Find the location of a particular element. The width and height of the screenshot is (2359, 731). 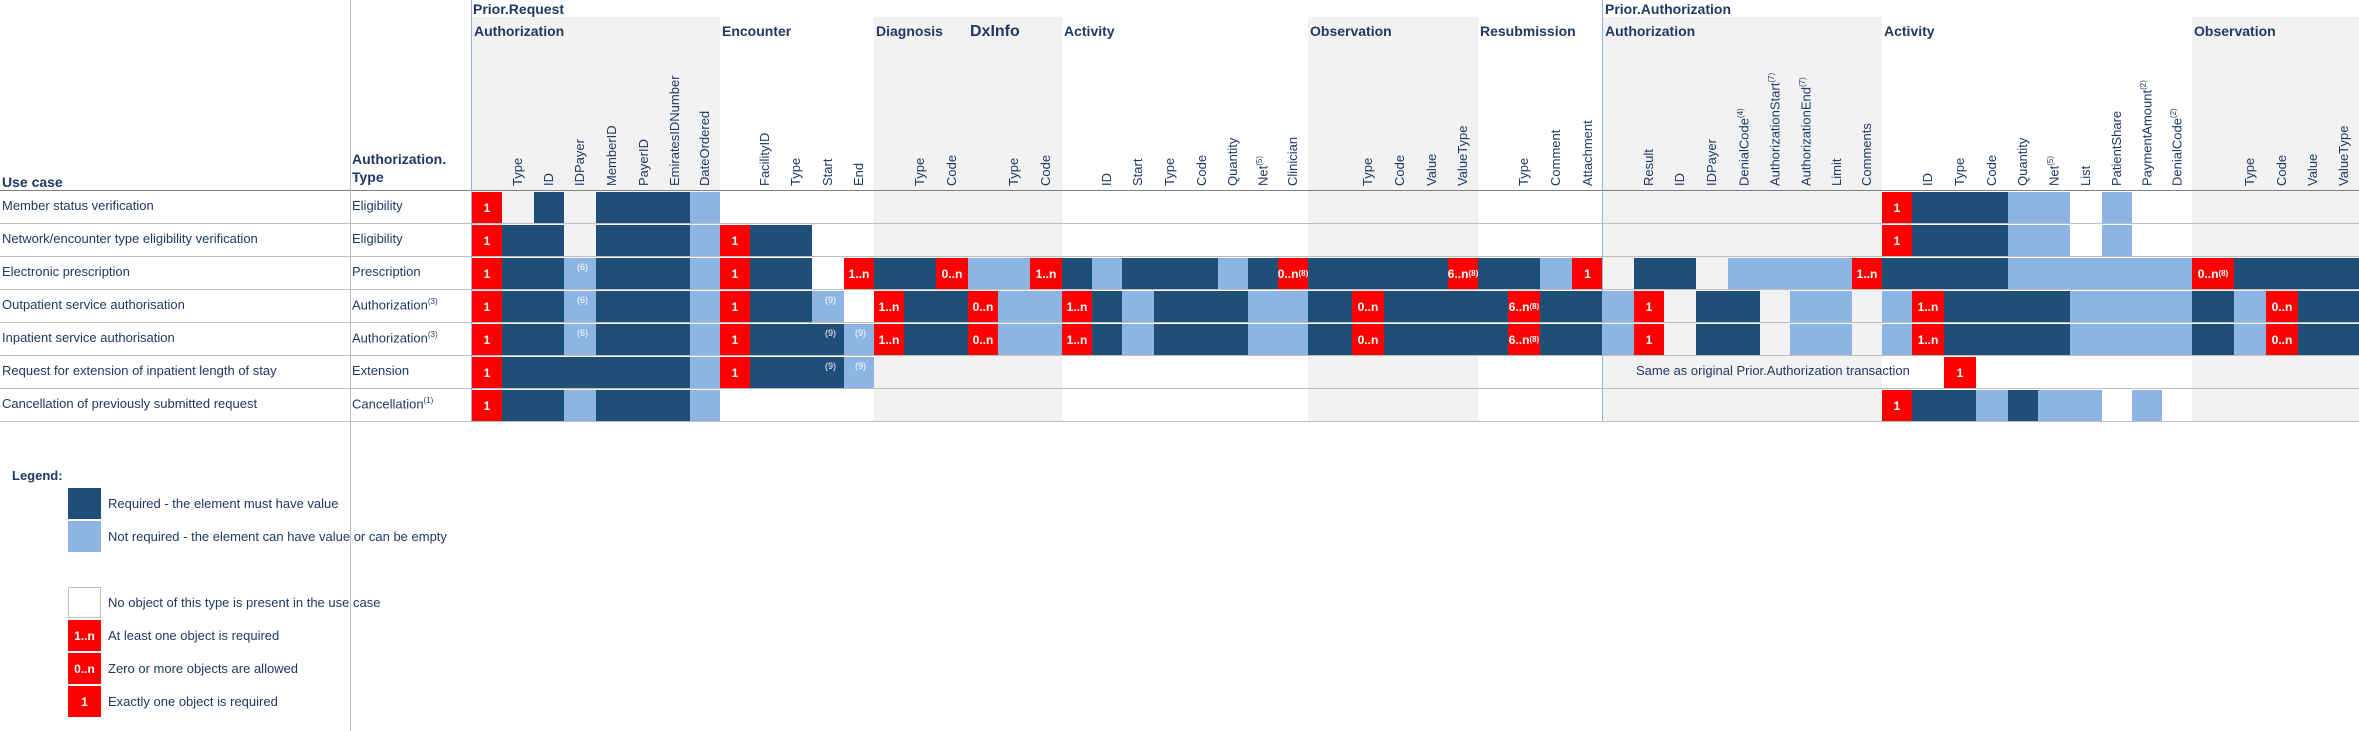

legend-text: At least one object is required is located at coordinates (194, 635).